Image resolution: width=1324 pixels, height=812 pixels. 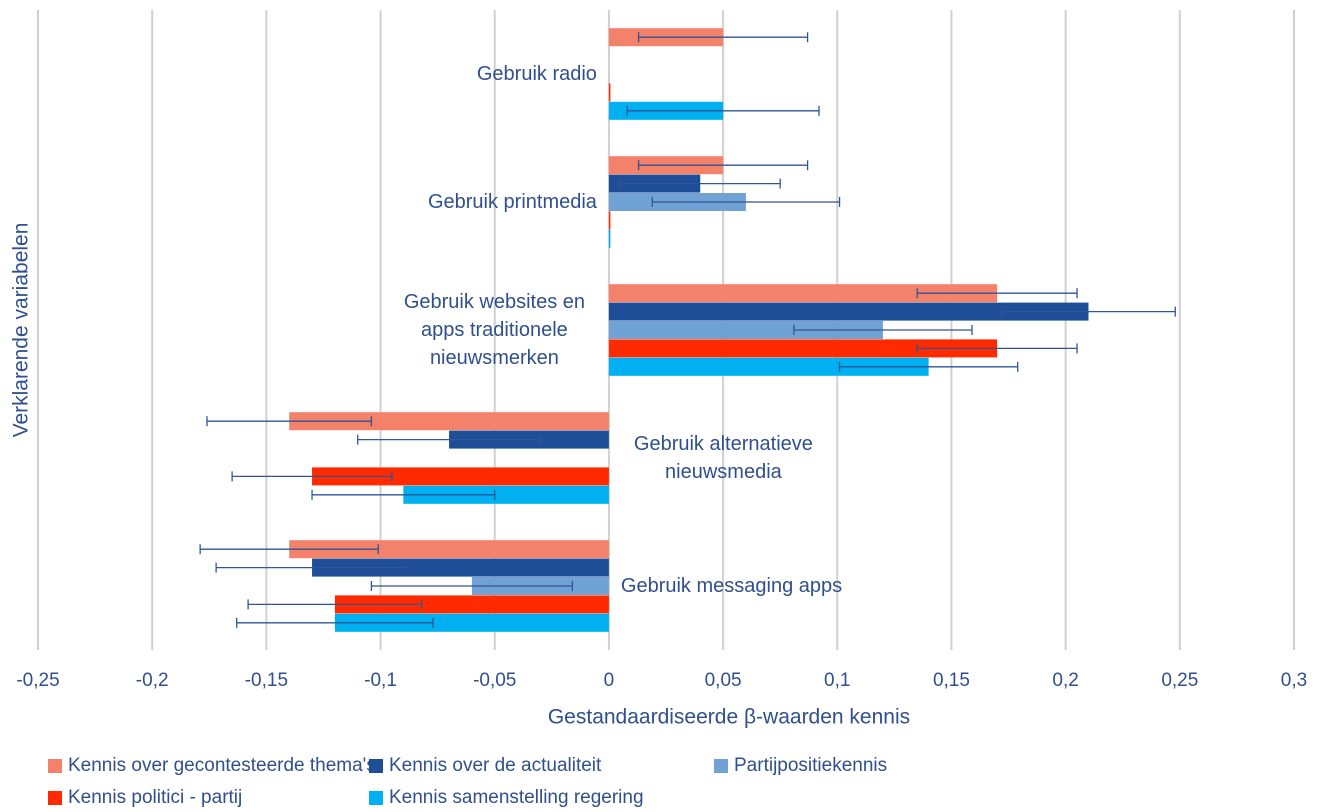 I want to click on legend-item: Kennis politici - partij, so click(x=145, y=798).